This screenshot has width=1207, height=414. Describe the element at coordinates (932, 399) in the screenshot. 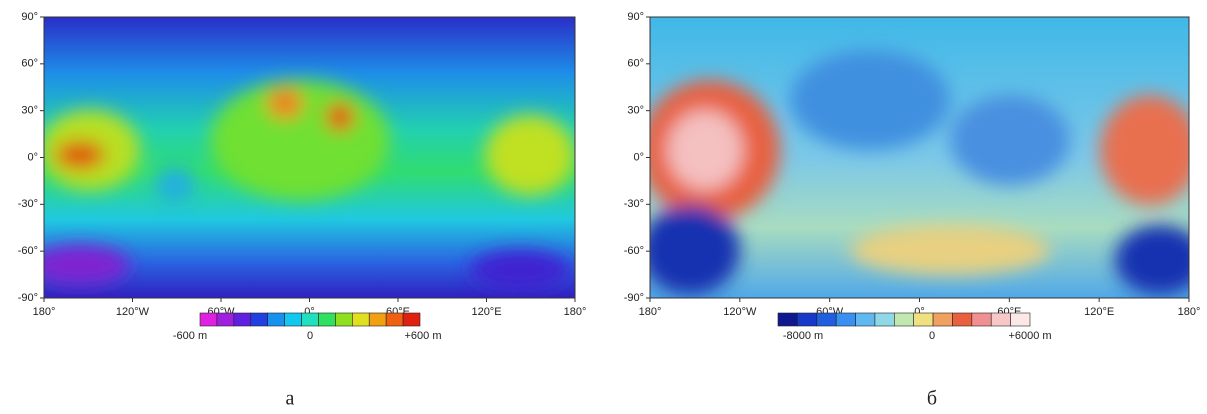

I see `caption: б` at that location.